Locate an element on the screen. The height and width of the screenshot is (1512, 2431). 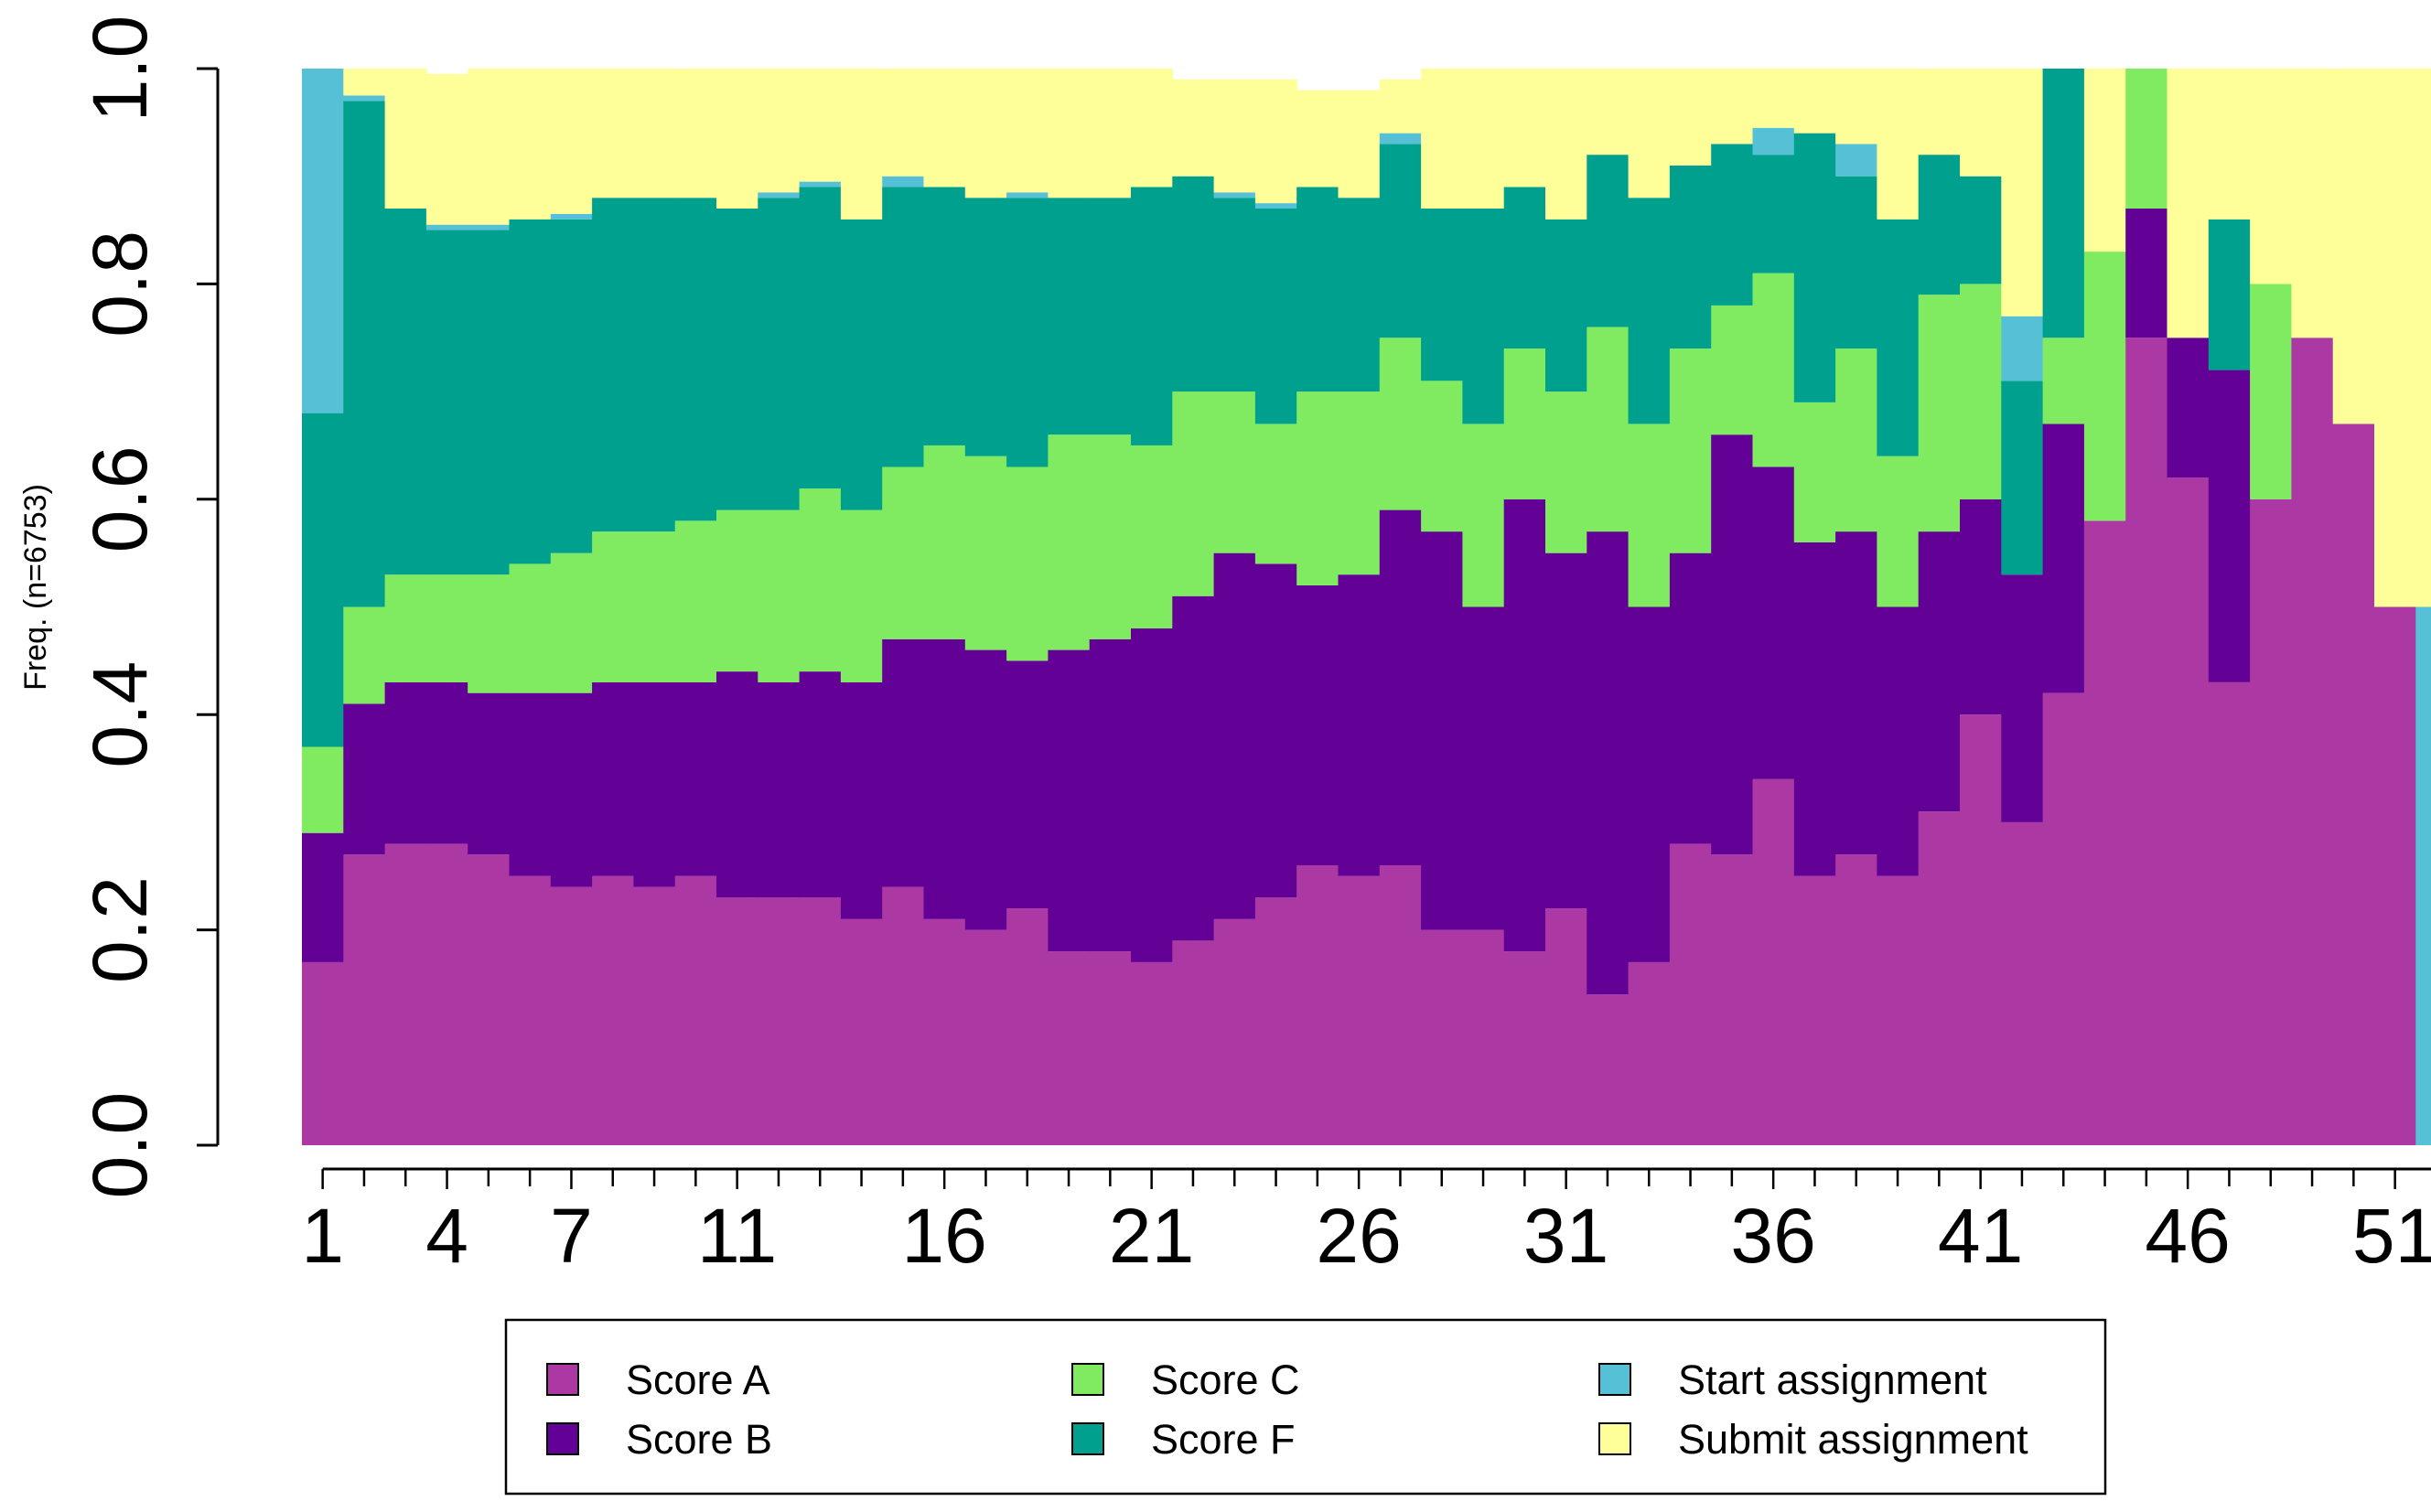
x-axis: 1 4 7 11 16 21 26 31 36 41 46 51 is located at coordinates (1366, 1223).